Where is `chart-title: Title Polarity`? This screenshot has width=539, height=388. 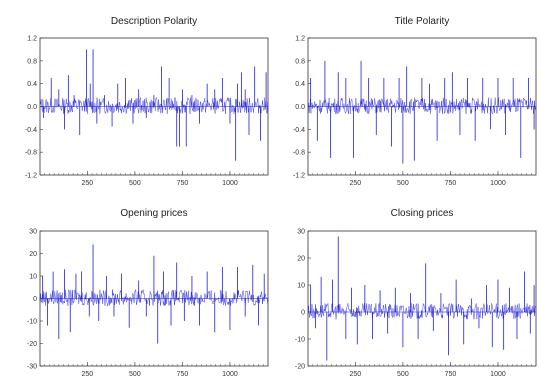 chart-title: Title Polarity is located at coordinates (422, 21).